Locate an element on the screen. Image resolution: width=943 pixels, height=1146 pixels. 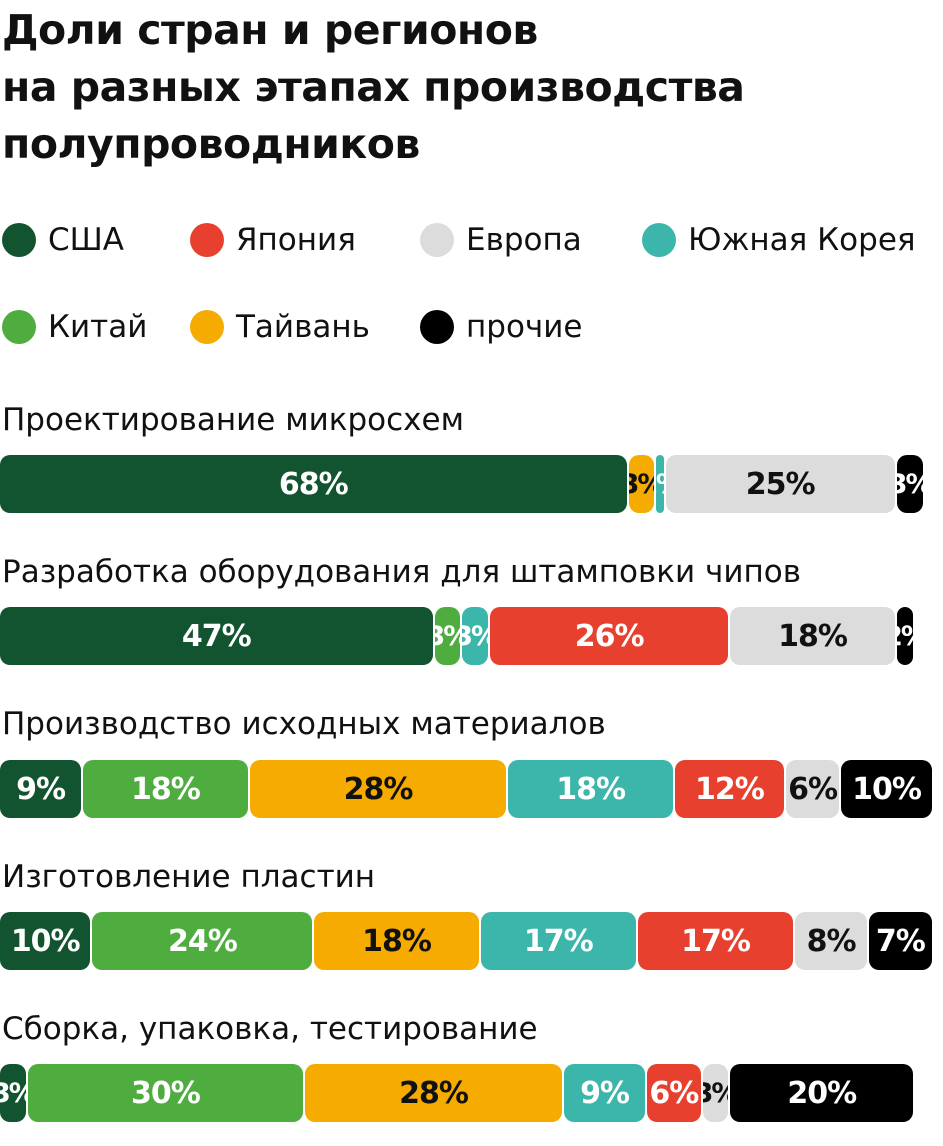
legend-item-china: Китай is located at coordinates (74, 327).